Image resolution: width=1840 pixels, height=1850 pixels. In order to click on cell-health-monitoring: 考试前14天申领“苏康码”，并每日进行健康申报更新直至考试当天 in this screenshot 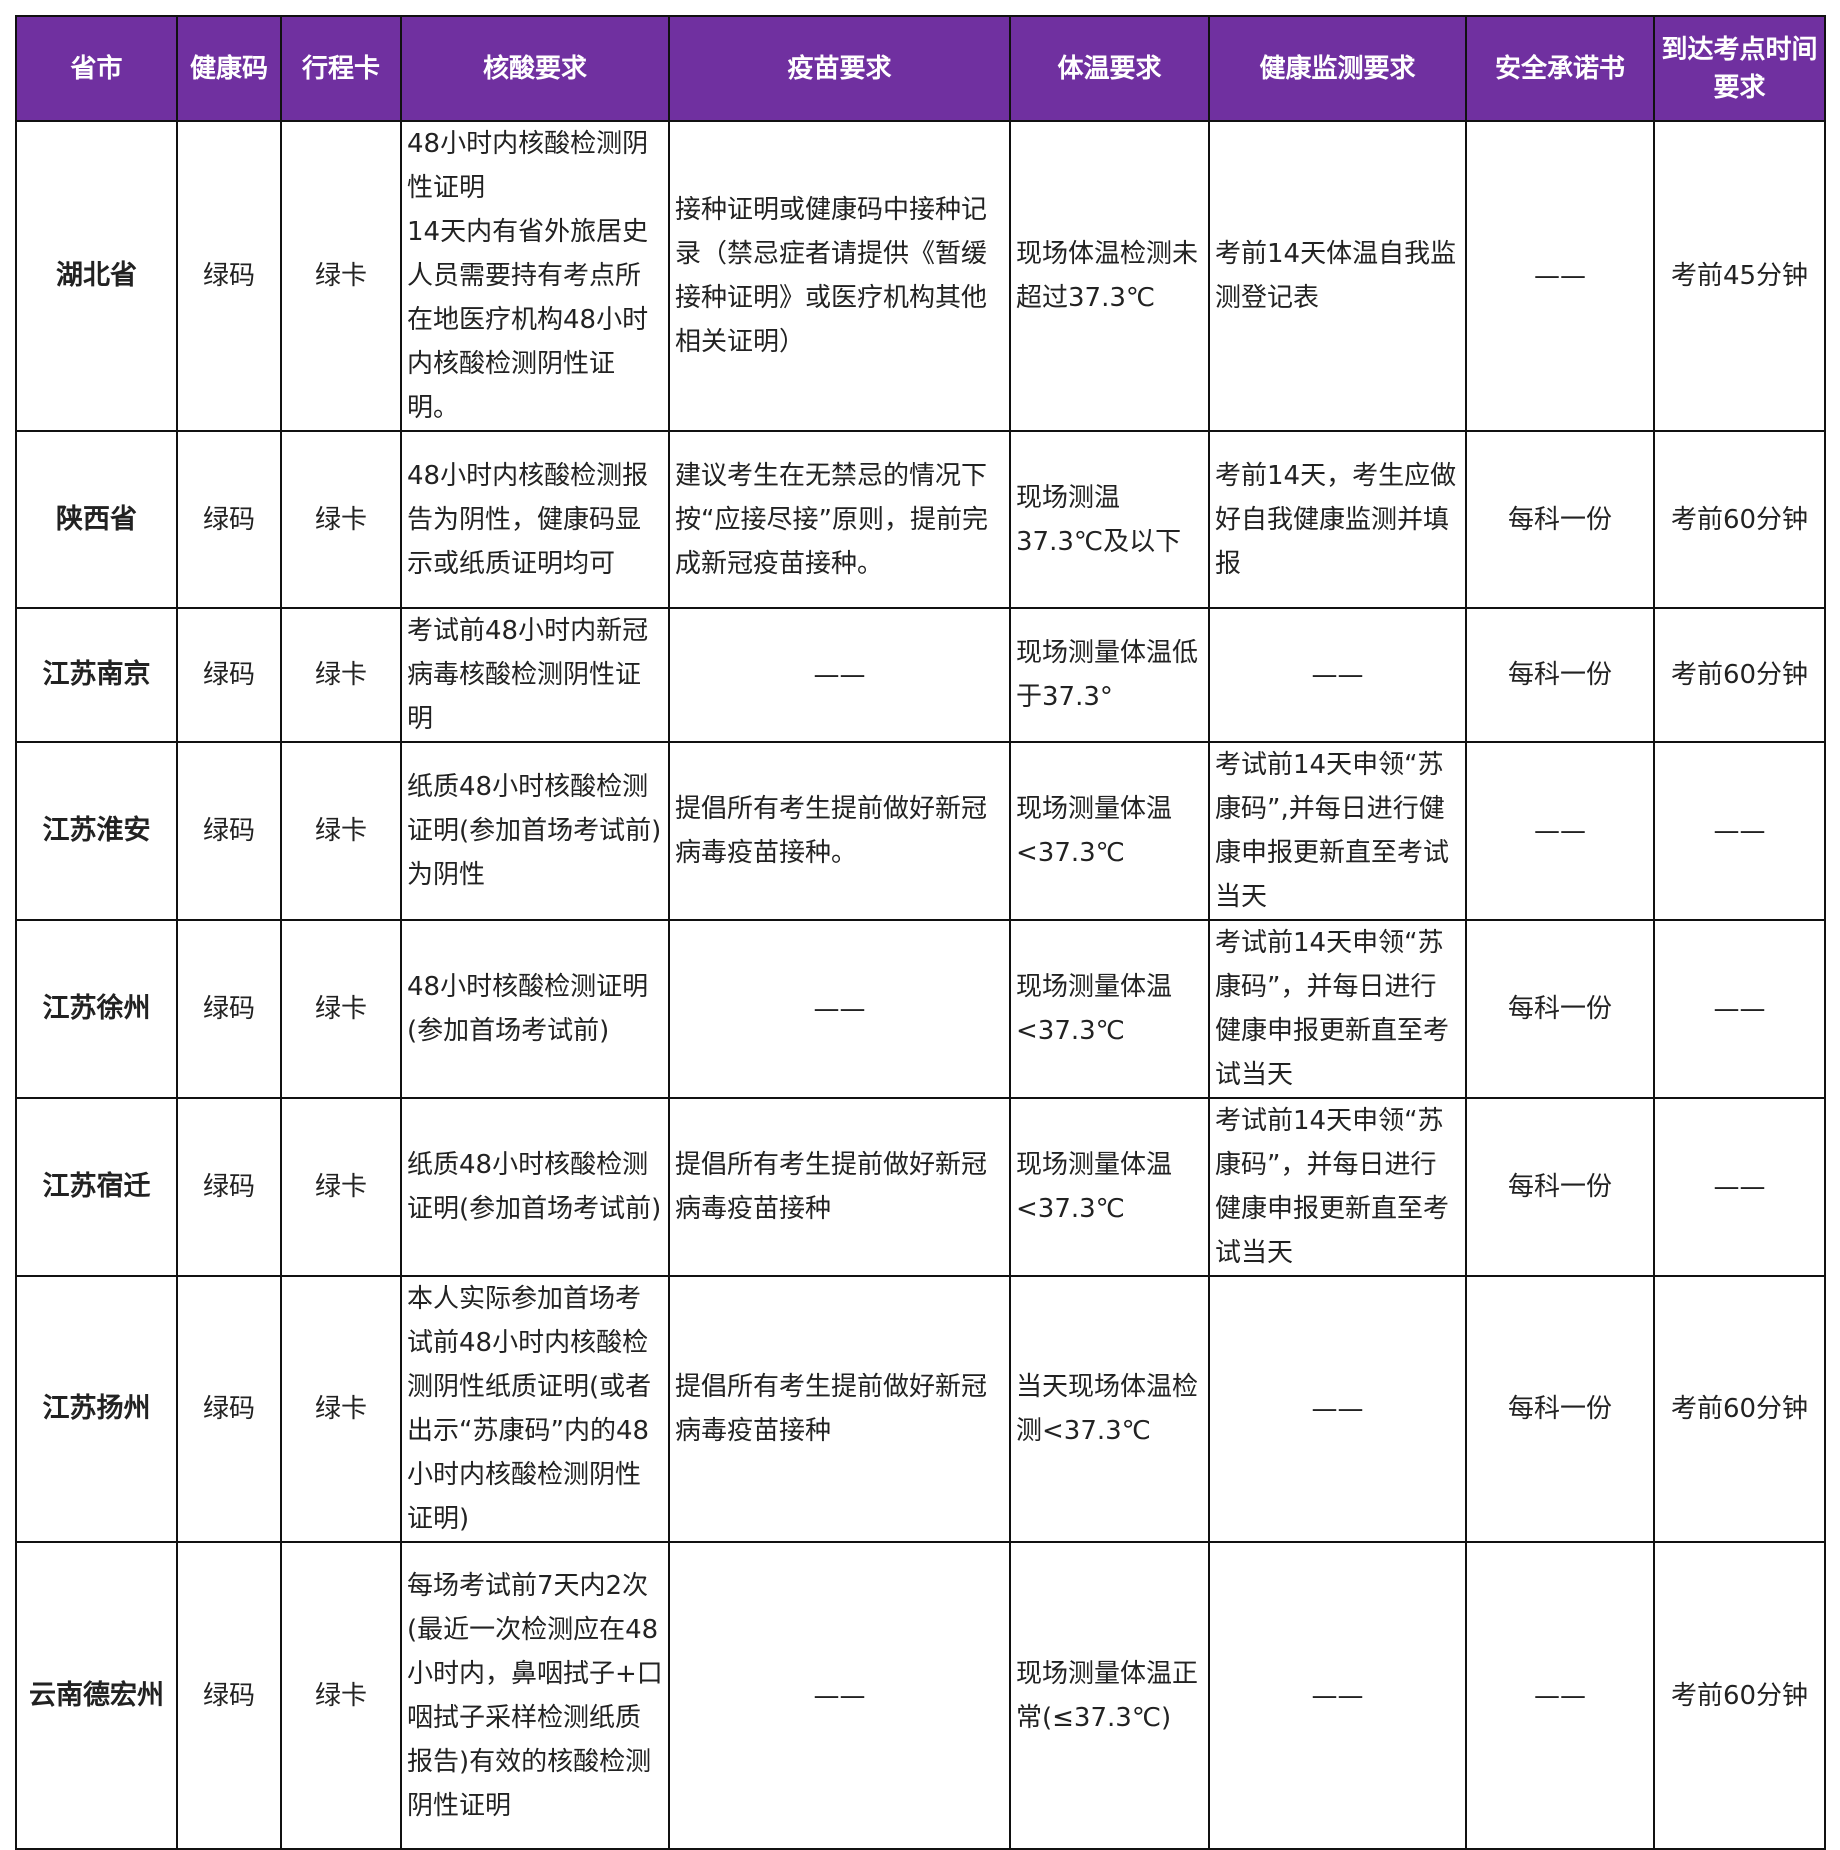, I will do `click(1337, 1187)`.